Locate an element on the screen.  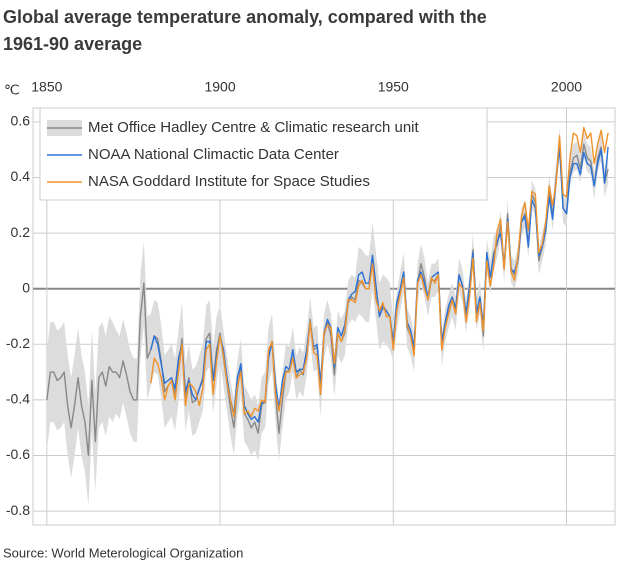
x-tick-label: 1900 is located at coordinates (219, 87).